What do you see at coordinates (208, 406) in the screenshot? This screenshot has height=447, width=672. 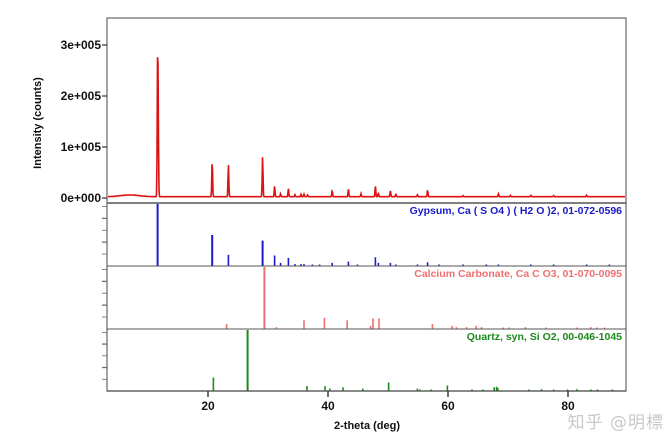 I see `x-tick-label: 20` at bounding box center [208, 406].